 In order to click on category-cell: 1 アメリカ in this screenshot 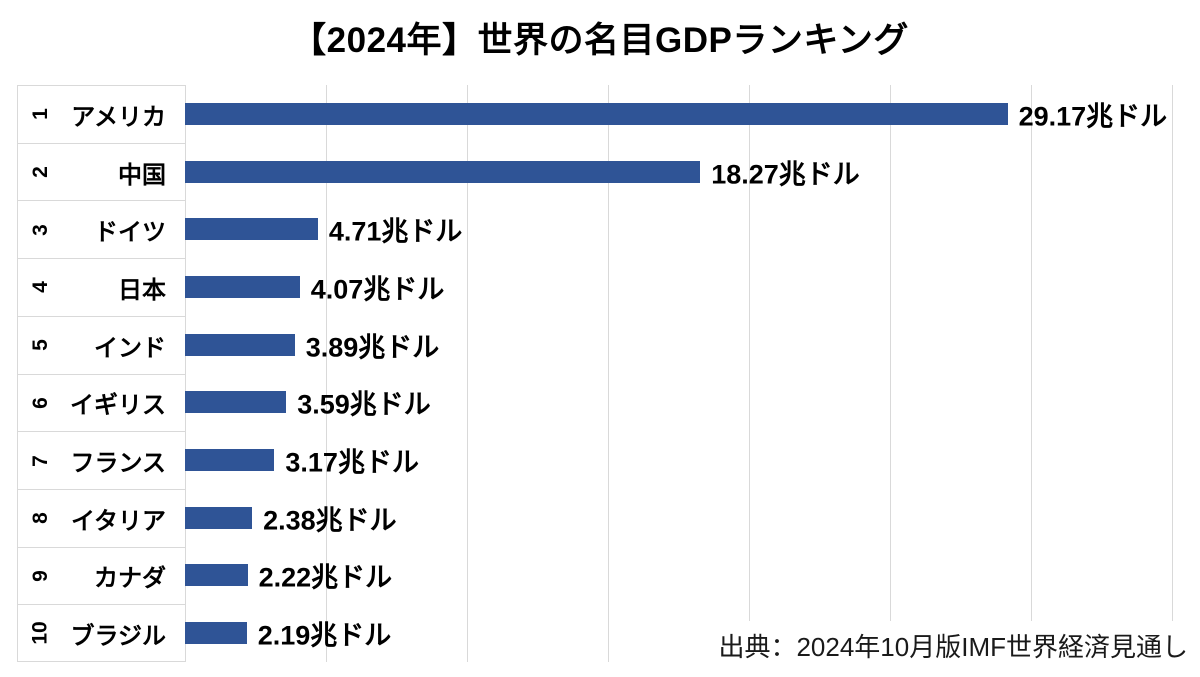, I will do `click(102, 114)`.